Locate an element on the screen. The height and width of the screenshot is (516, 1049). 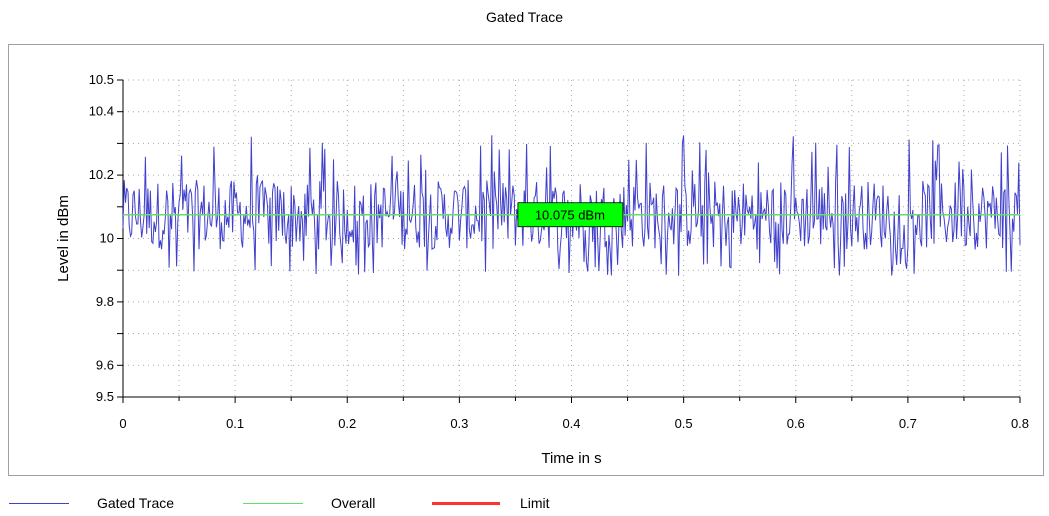
x-tick-label: 0 is located at coordinates (122, 423).